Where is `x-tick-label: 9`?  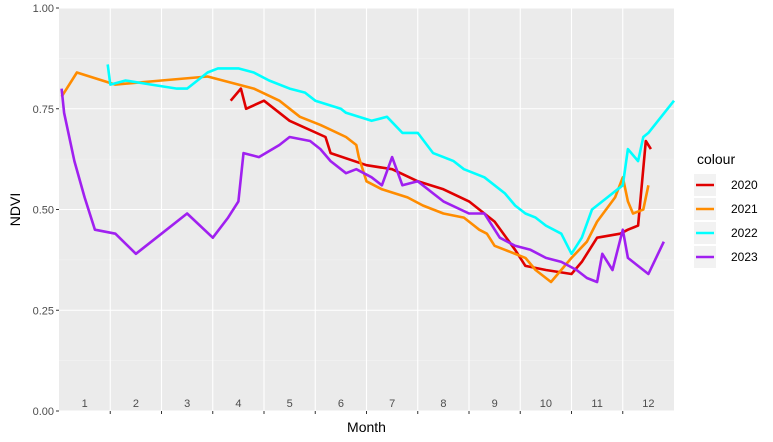 x-tick-label: 9 is located at coordinates (495, 404).